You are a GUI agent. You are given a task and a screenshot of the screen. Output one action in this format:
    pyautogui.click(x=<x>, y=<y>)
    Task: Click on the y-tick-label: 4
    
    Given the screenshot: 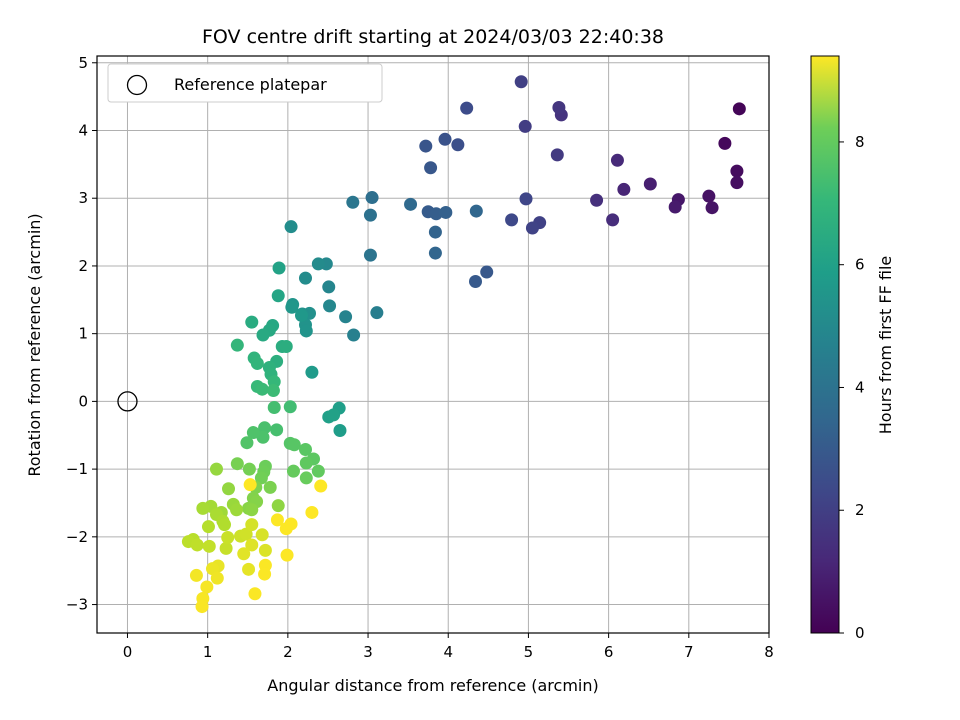 What is the action you would take?
    pyautogui.click(x=83, y=130)
    